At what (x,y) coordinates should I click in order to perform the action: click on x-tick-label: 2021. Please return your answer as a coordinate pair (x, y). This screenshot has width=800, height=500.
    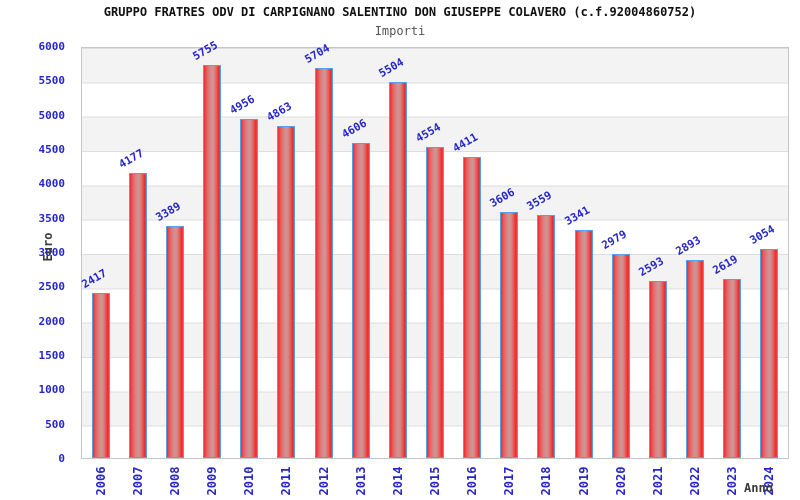
    Looking at the image, I should click on (657, 481).